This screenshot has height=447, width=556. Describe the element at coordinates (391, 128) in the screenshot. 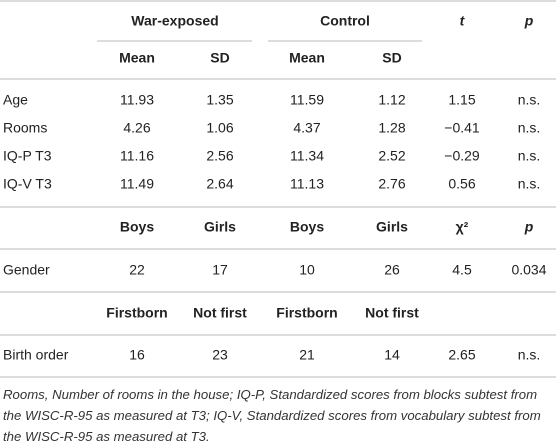

I see `cell: 1.28` at that location.